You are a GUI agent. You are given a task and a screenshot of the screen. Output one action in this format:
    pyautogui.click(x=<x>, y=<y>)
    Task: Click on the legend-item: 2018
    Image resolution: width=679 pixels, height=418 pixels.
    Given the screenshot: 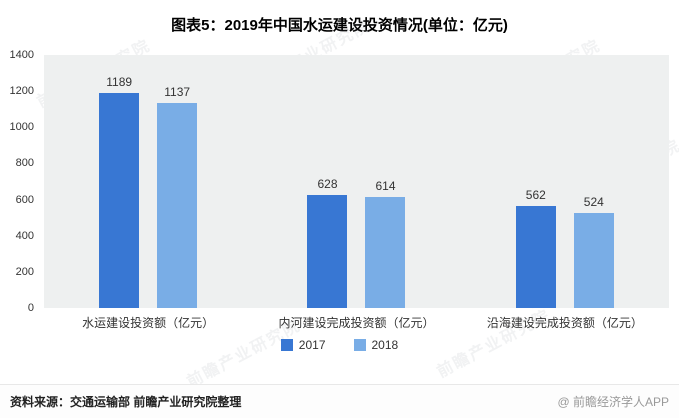 What is the action you would take?
    pyautogui.click(x=376, y=345)
    